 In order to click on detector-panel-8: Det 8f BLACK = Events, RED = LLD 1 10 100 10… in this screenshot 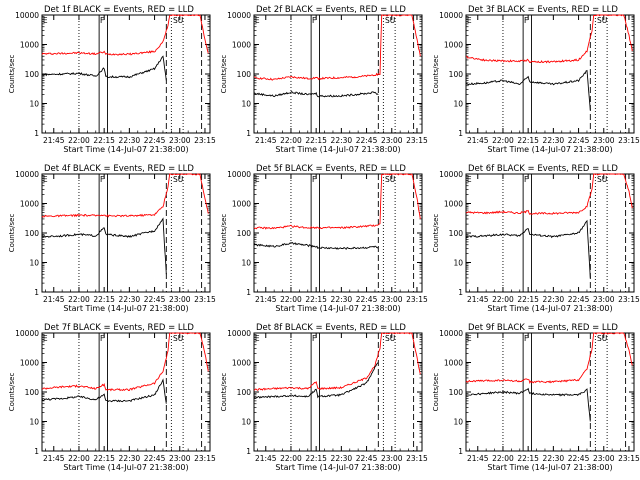, I will do `click(324, 397)`.